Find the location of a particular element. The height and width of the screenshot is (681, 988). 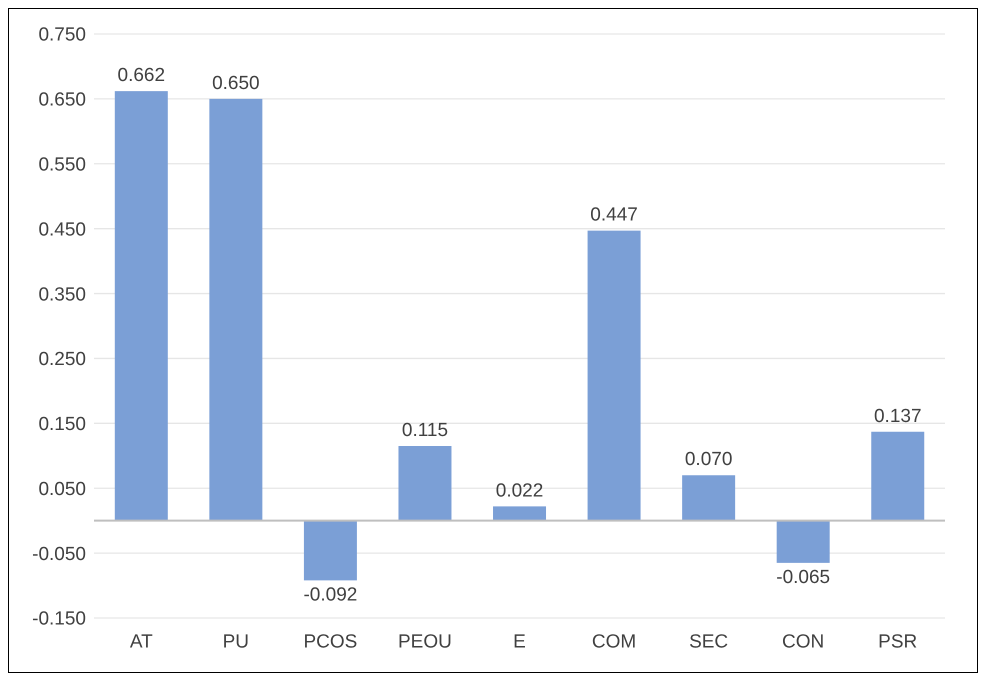

x-tick-label: AT is located at coordinates (142, 641).